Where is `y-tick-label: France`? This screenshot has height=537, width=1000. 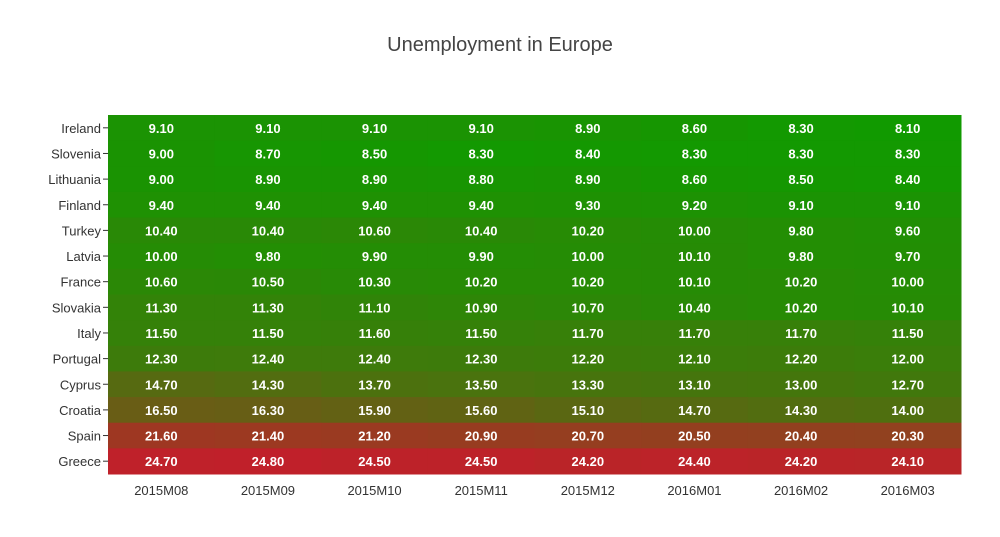 y-tick-label: France is located at coordinates (81, 282).